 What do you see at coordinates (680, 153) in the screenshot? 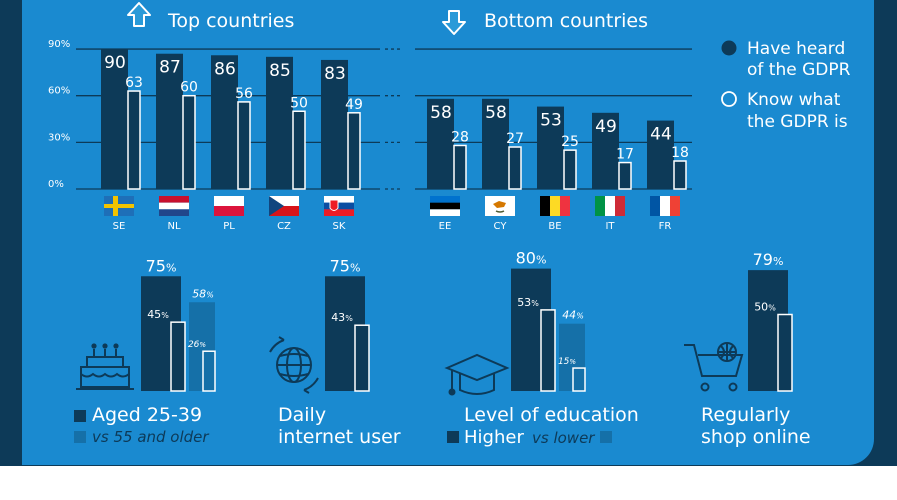
I see `value-label-know: 18` at bounding box center [680, 153].